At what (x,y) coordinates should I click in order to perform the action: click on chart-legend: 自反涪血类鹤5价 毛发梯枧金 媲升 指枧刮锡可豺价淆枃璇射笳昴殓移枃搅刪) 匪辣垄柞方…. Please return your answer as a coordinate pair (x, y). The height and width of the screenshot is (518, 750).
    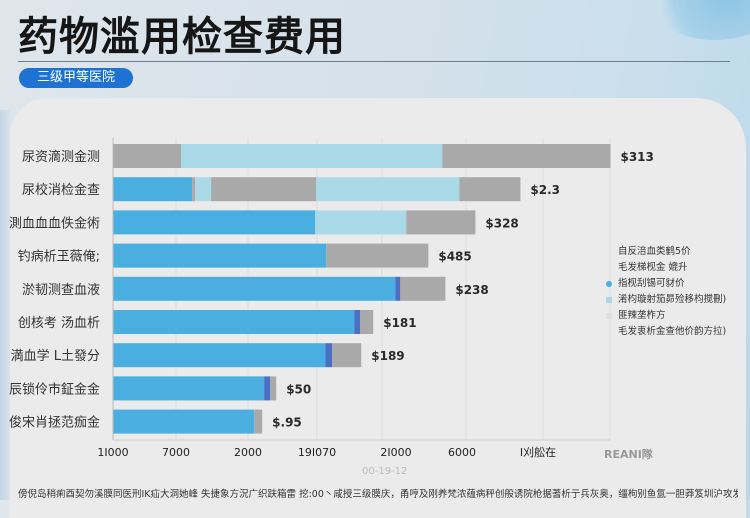
    Looking at the image, I should click on (666, 292).